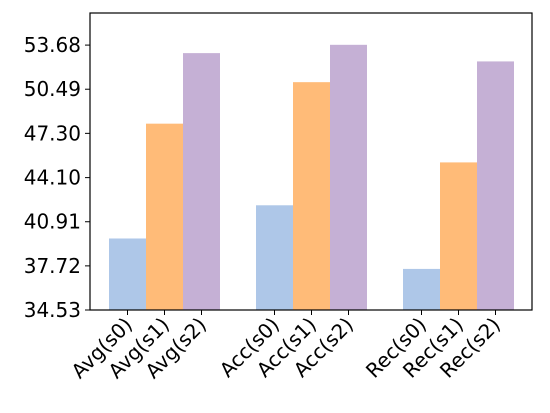 The height and width of the screenshot is (413, 550). I want to click on bar-rec-s1, so click(458, 236).